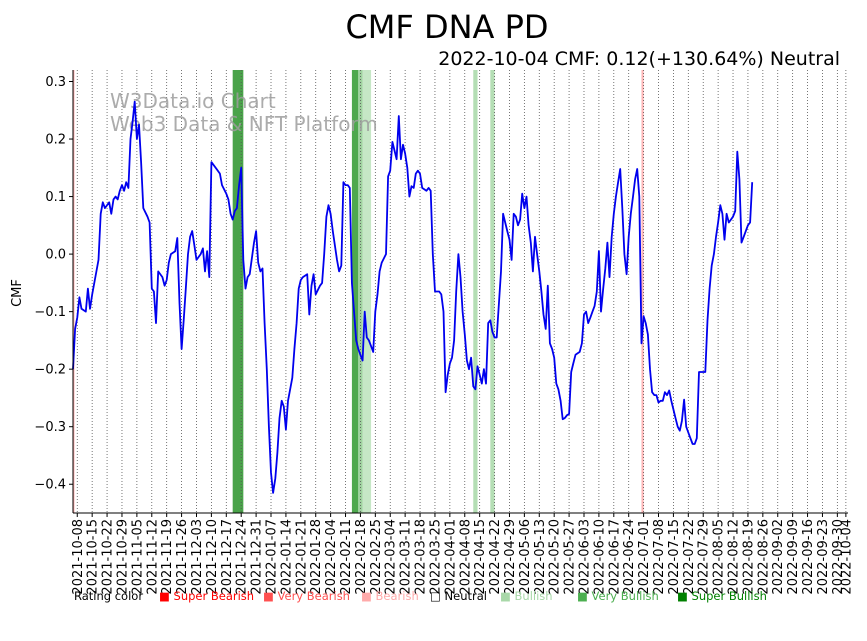 Image resolution: width=867 pixels, height=641 pixels. What do you see at coordinates (193, 101) in the screenshot?
I see `watermark-line-1: W3Data.io Chart` at bounding box center [193, 101].